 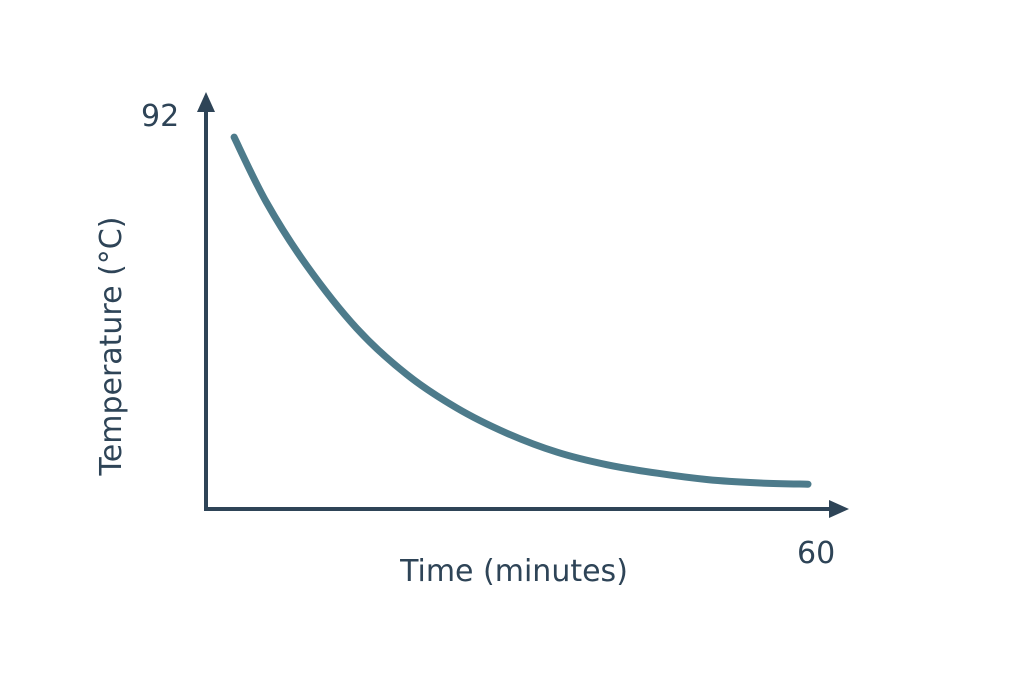 I want to click on y-axis-title: Temperature (°C), so click(x=111, y=347).